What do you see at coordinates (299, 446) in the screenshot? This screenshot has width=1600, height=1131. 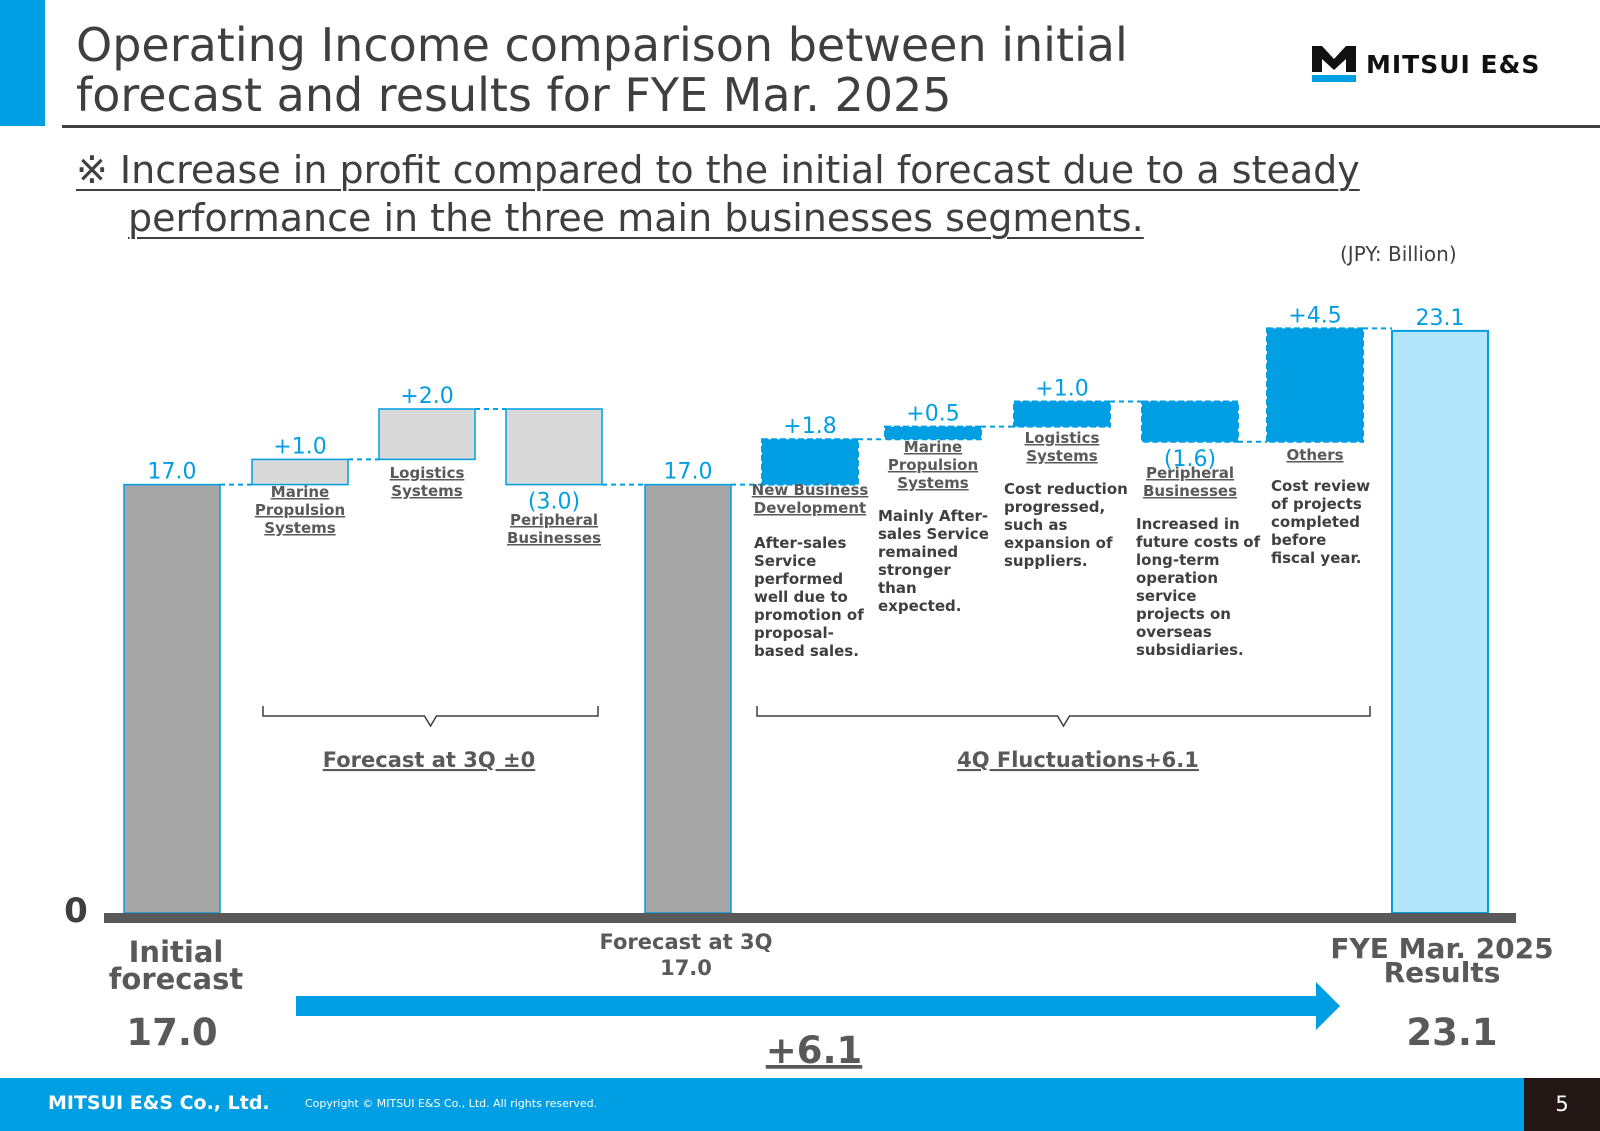 I see `value-label-q3-marine: +1.0` at bounding box center [299, 446].